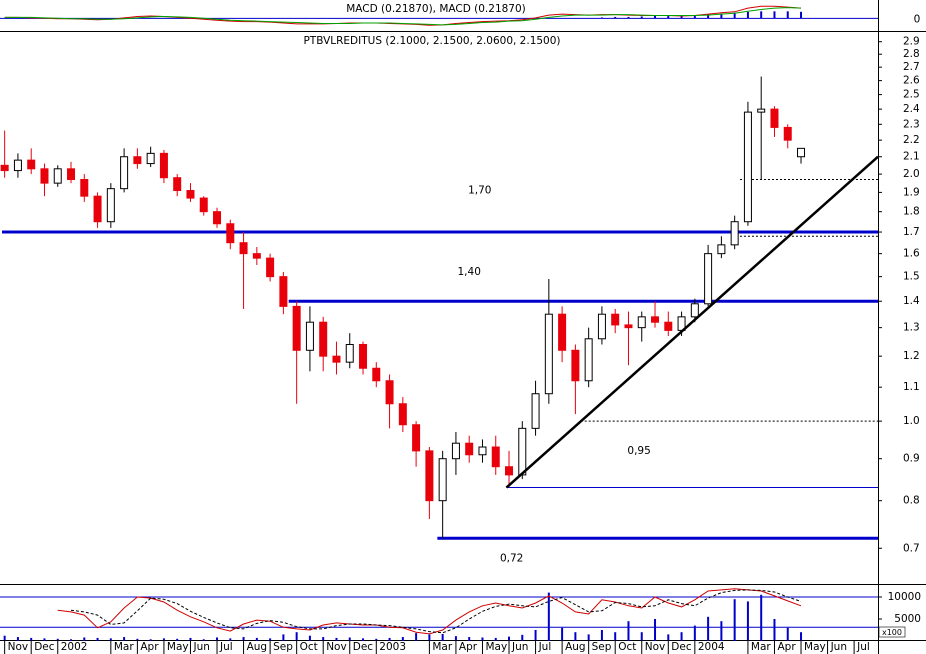  What do you see at coordinates (911, 157) in the screenshot?
I see `y-tick-label: 2.1` at bounding box center [911, 157].